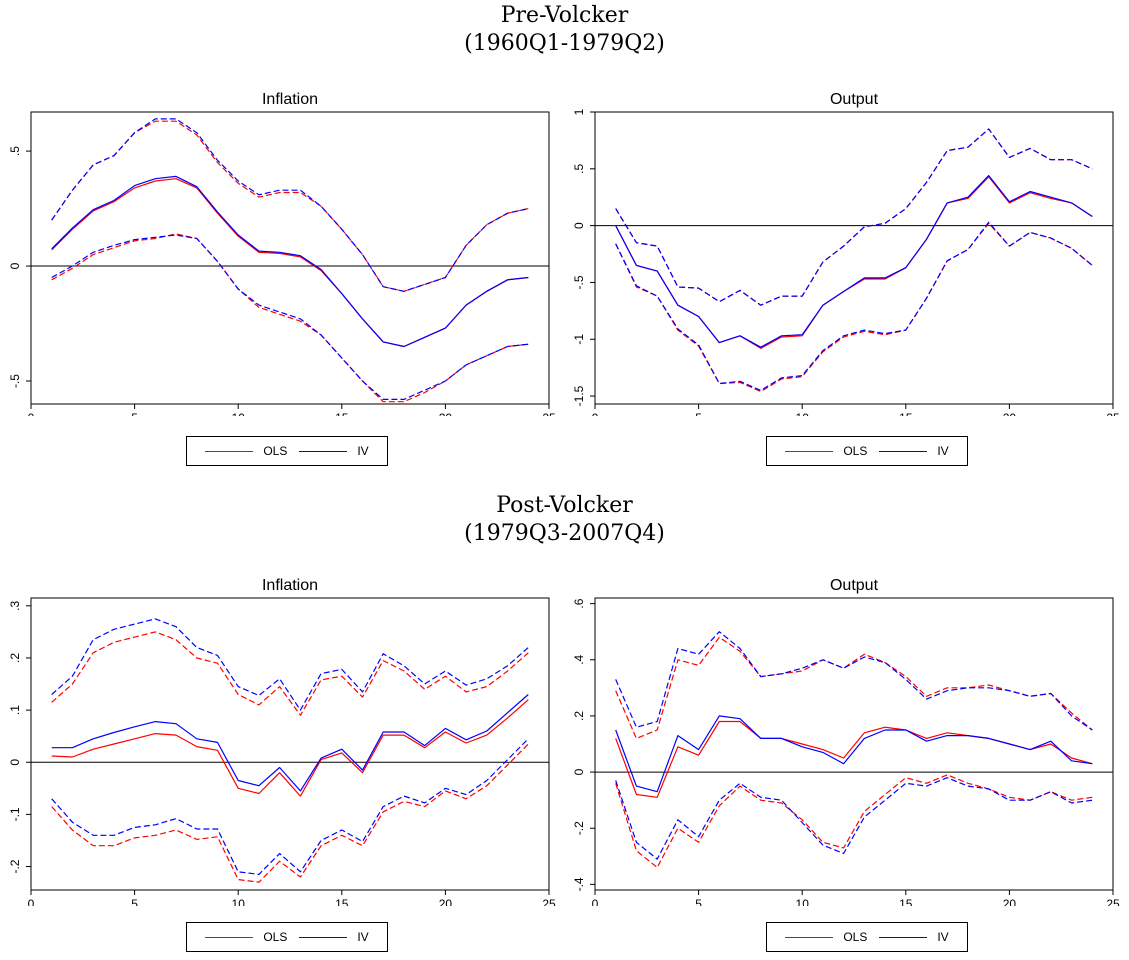  Describe the element at coordinates (290, 743) in the screenshot. I see `series-iv-solid-line` at that location.